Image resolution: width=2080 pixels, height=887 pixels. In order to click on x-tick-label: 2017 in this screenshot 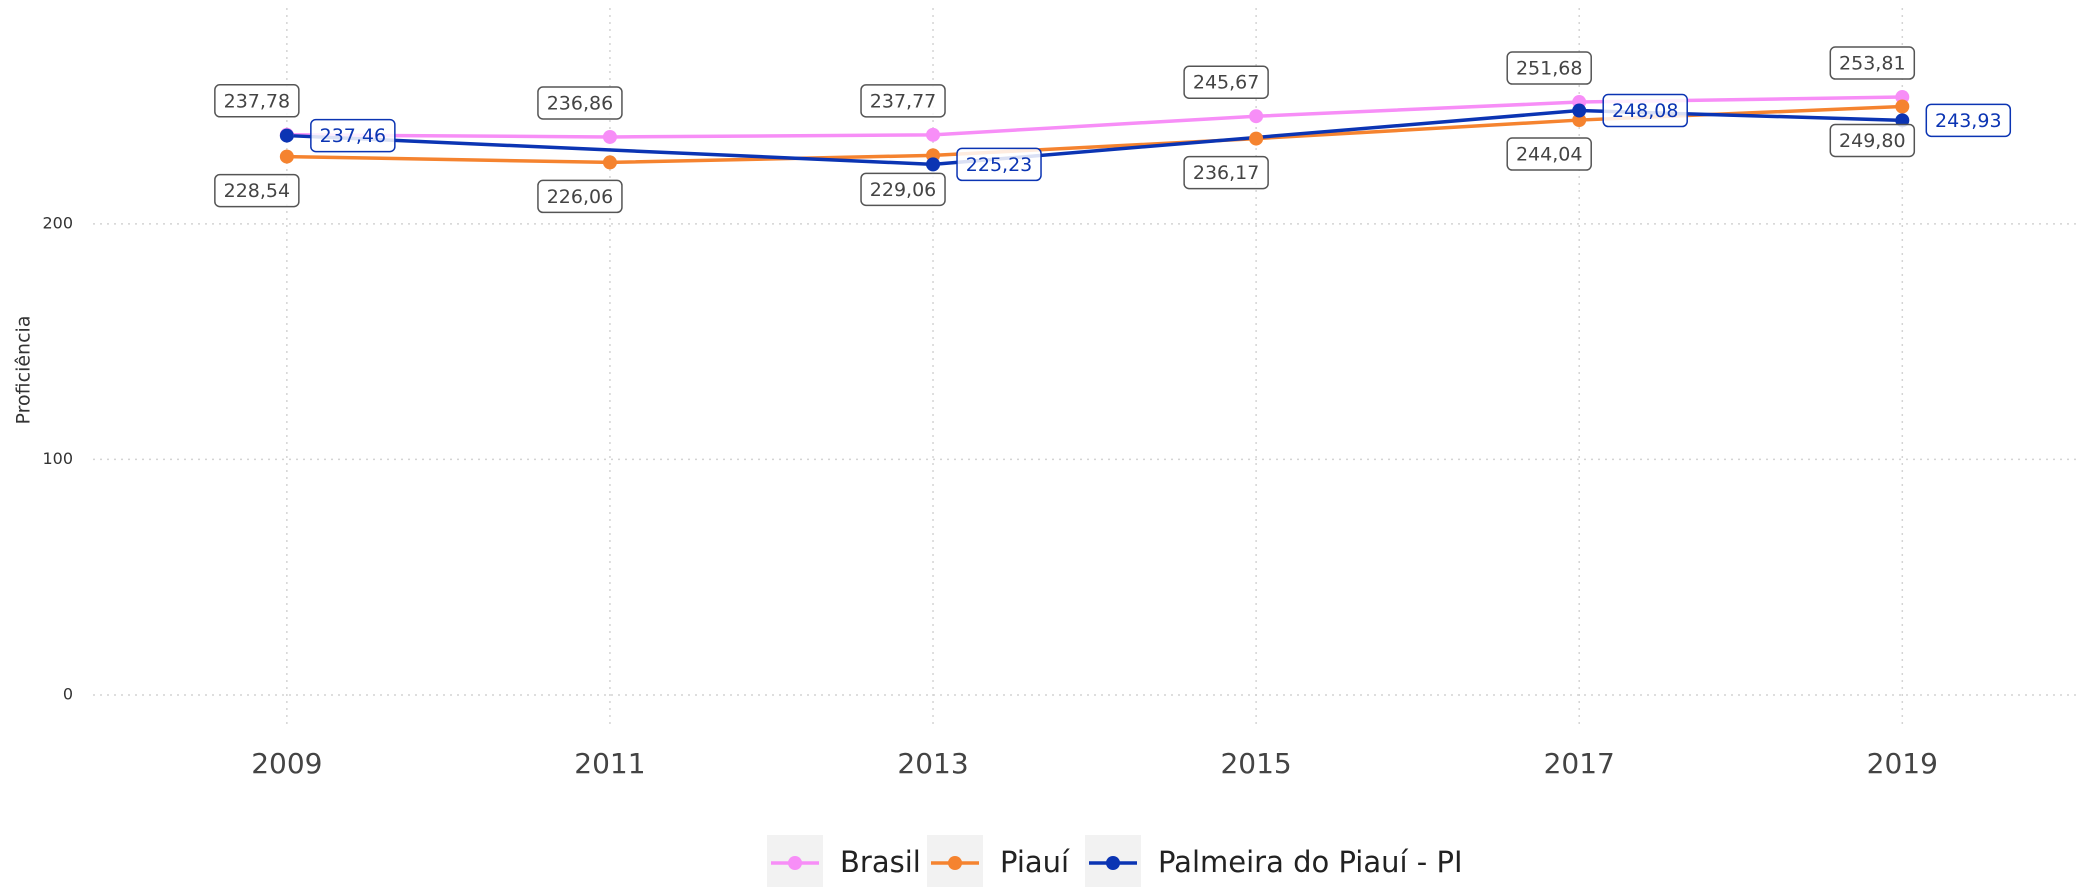, I will do `click(1579, 763)`.